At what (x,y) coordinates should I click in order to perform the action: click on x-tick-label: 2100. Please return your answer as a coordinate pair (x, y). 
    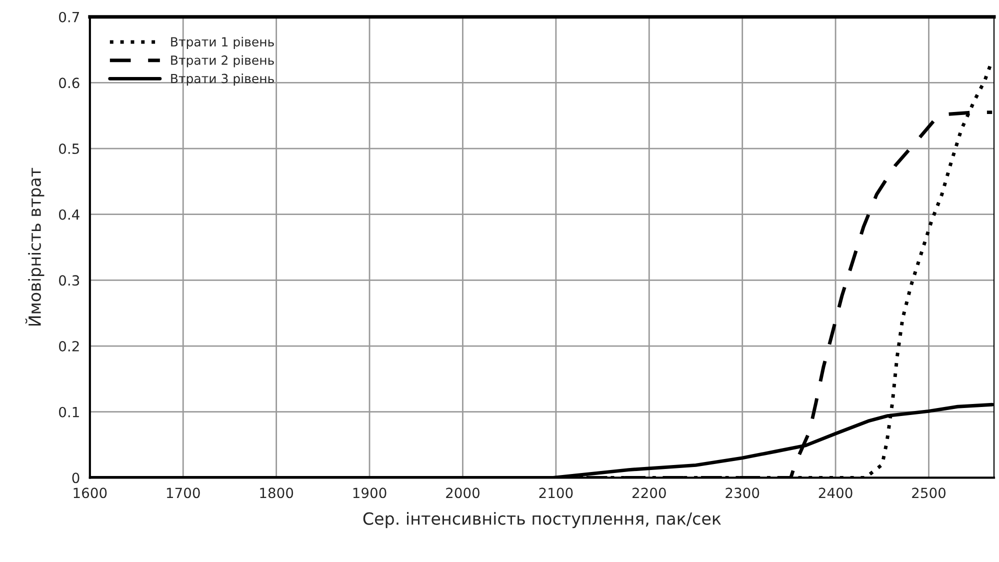
    Looking at the image, I should click on (556, 493).